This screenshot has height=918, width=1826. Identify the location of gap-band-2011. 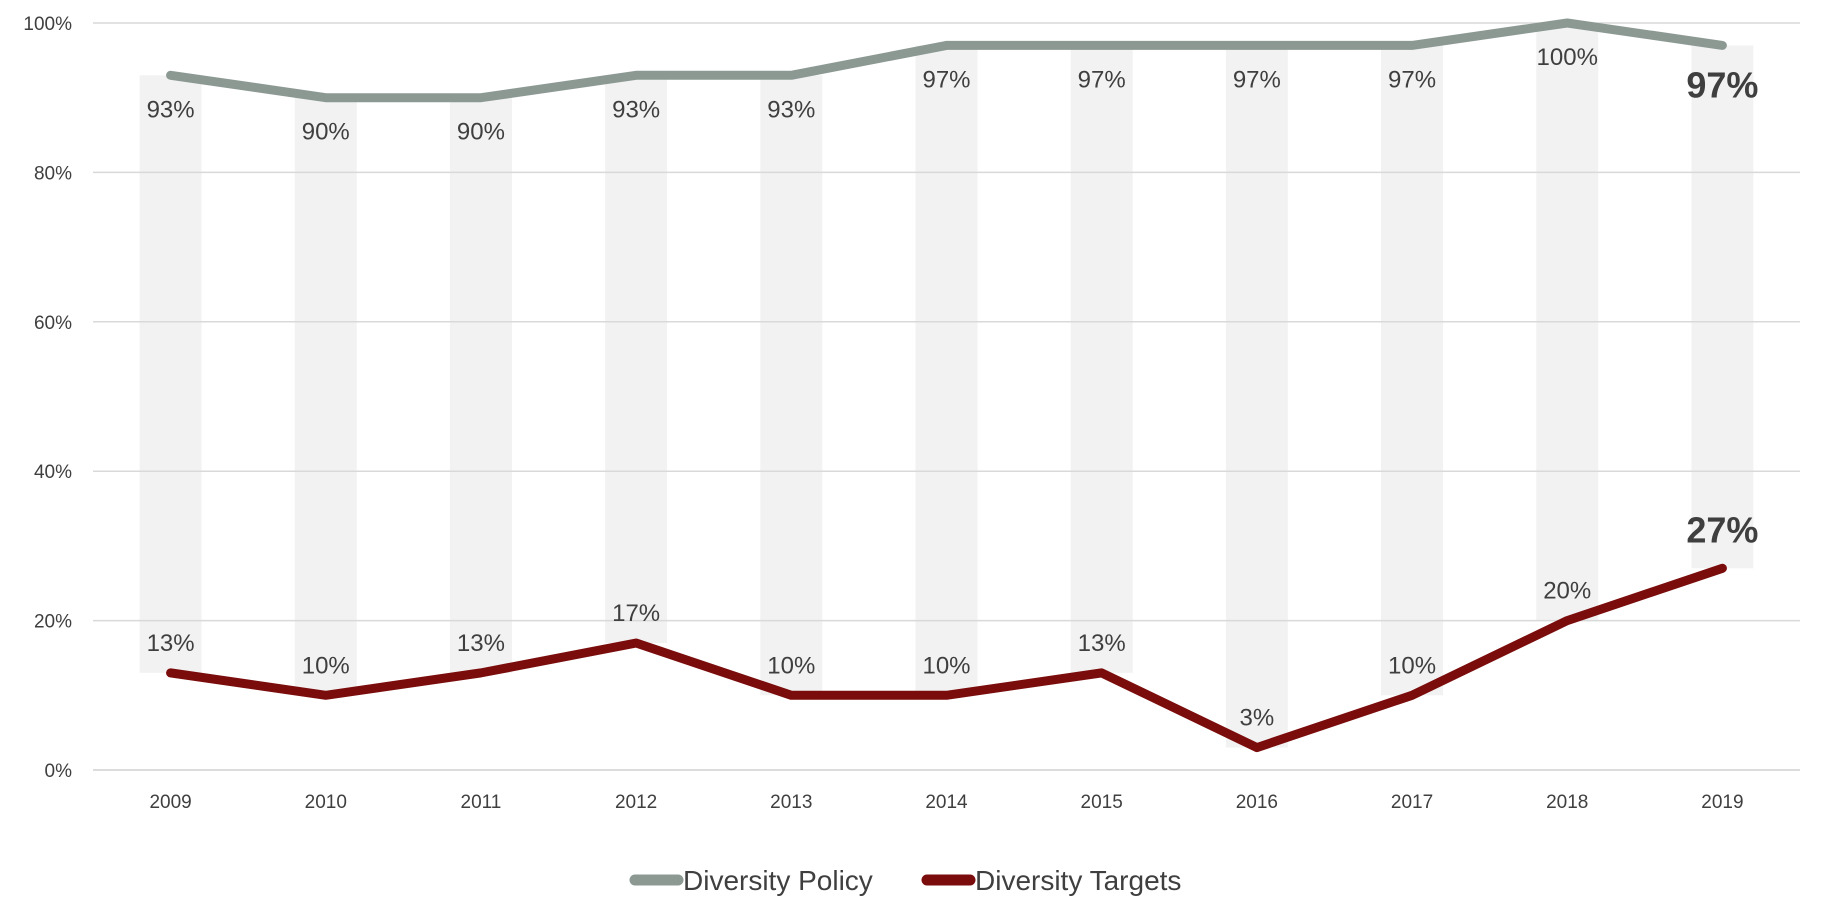
(480, 385).